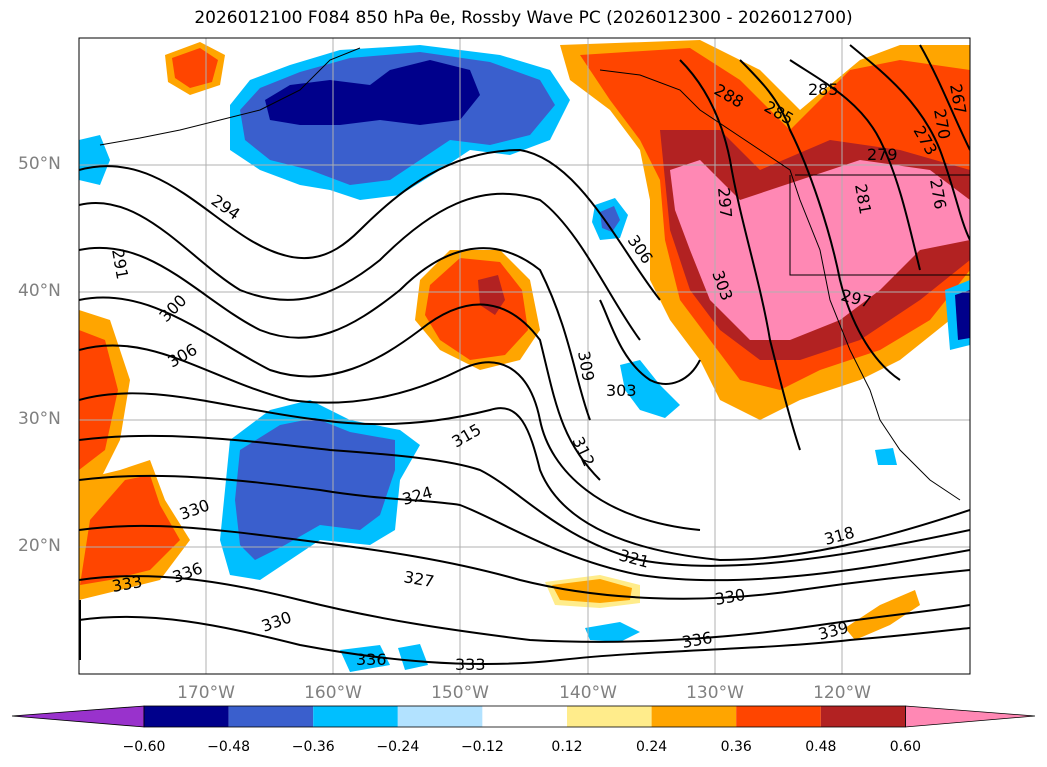 The width and height of the screenshot is (1047, 767). Describe the element at coordinates (970, 716) in the screenshot. I see `colorbar-extend-high` at that location.